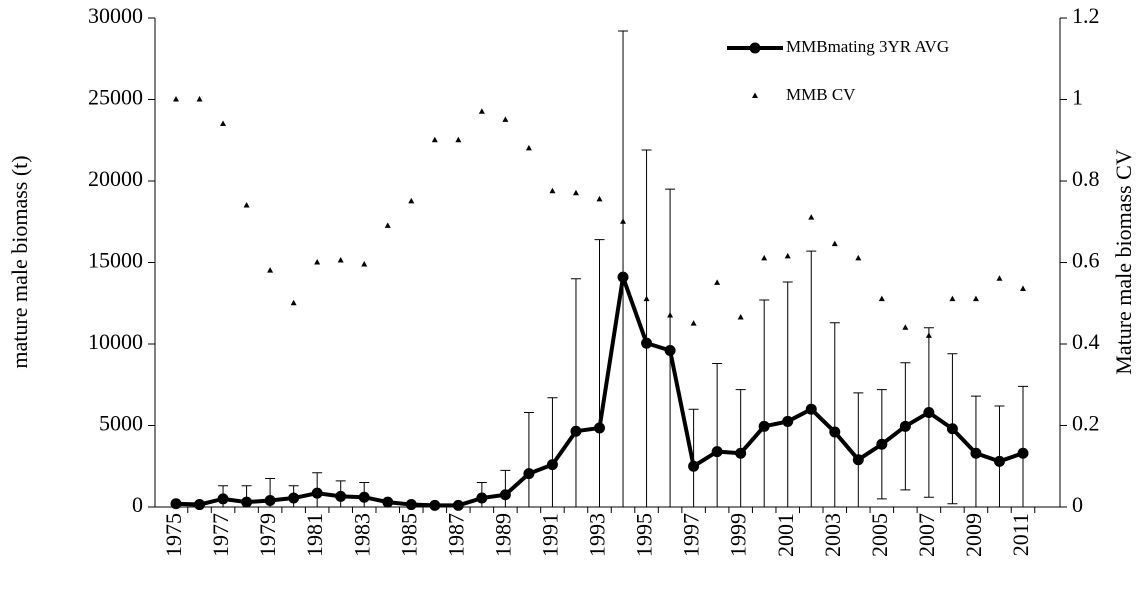  Describe the element at coordinates (879, 535) in the screenshot. I see `x-tick-label: 2005` at that location.